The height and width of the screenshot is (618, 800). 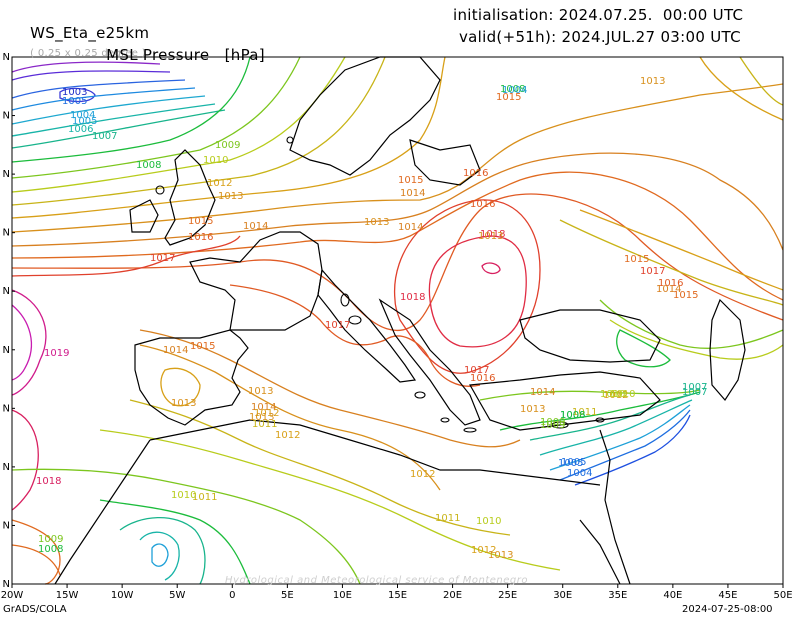 What do you see at coordinates (67, 595) in the screenshot?
I see `x-tick-label: 15W` at bounding box center [67, 595].